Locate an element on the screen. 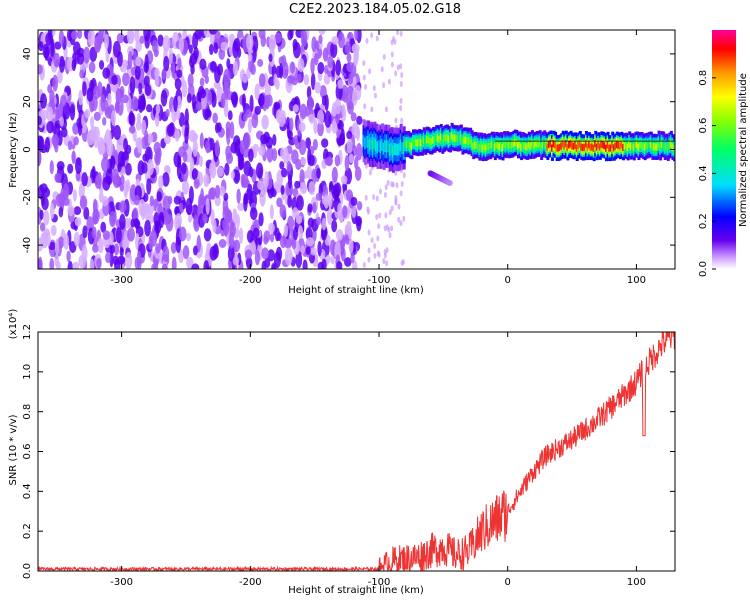 This screenshot has width=750, height=600. spectrogram-x-tick-label: 100 is located at coordinates (636, 280).